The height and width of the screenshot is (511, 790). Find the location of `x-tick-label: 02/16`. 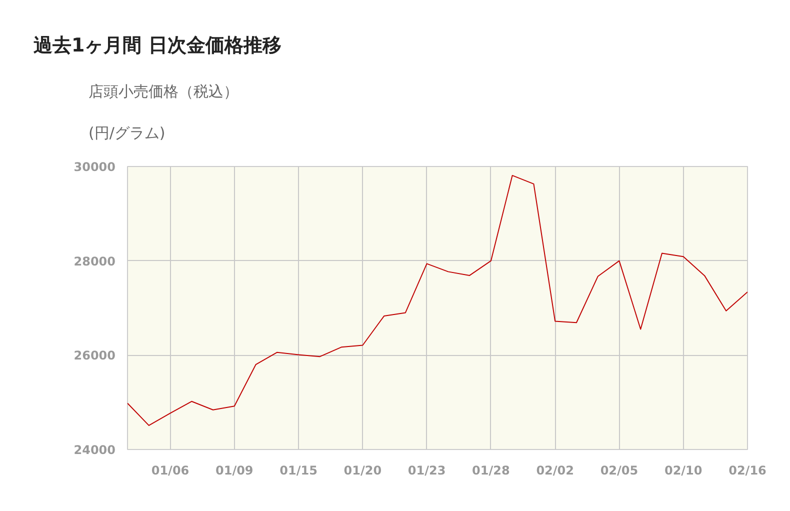

x-tick-label: 02/16 is located at coordinates (747, 471).